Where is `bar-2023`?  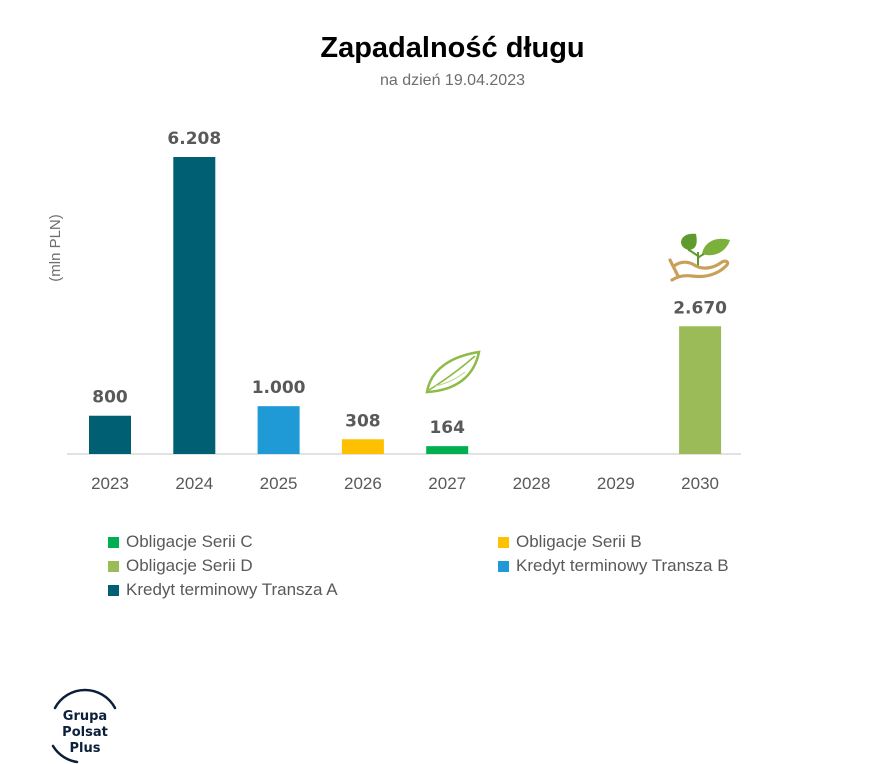 bar-2023 is located at coordinates (110, 434).